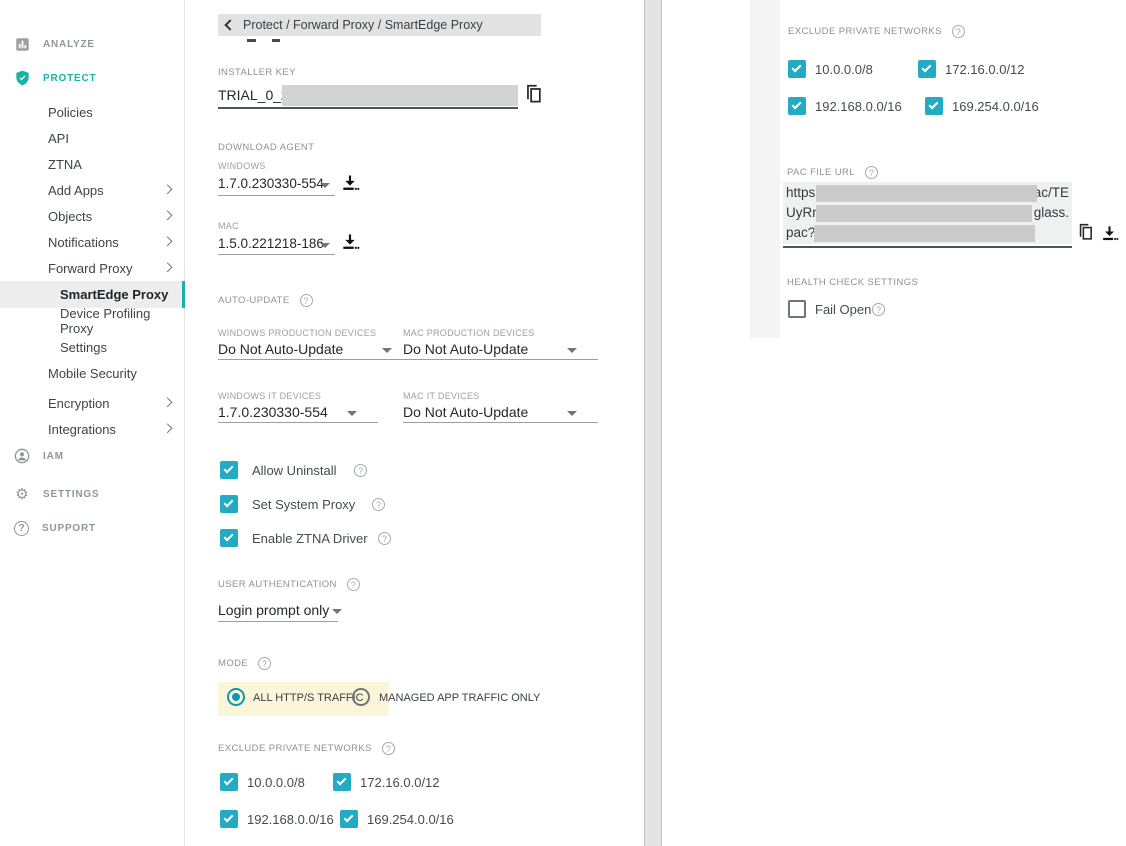  Describe the element at coordinates (265, 300) in the screenshot. I see `auto-update-label: AUTO-UPDATE ?` at that location.